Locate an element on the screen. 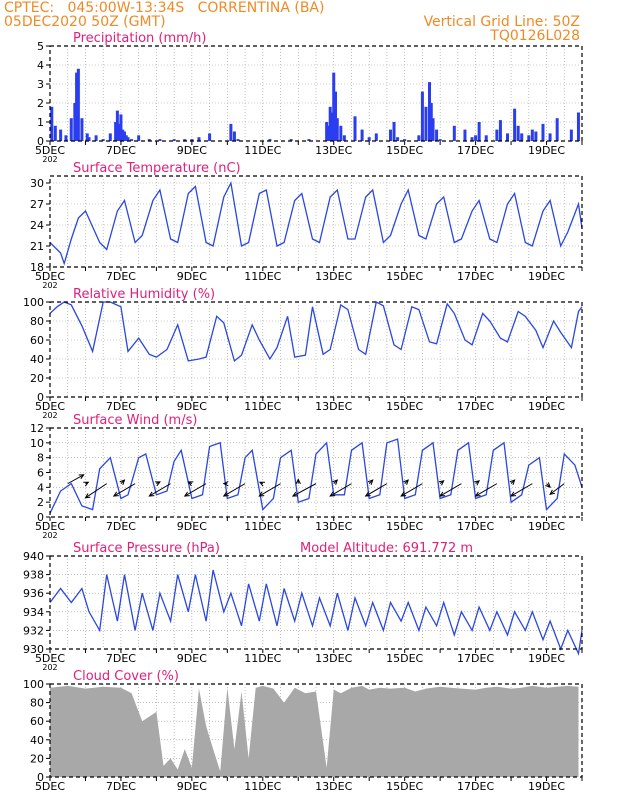 The image size is (618, 800). y-tick-label: 1 is located at coordinates (40, 122).